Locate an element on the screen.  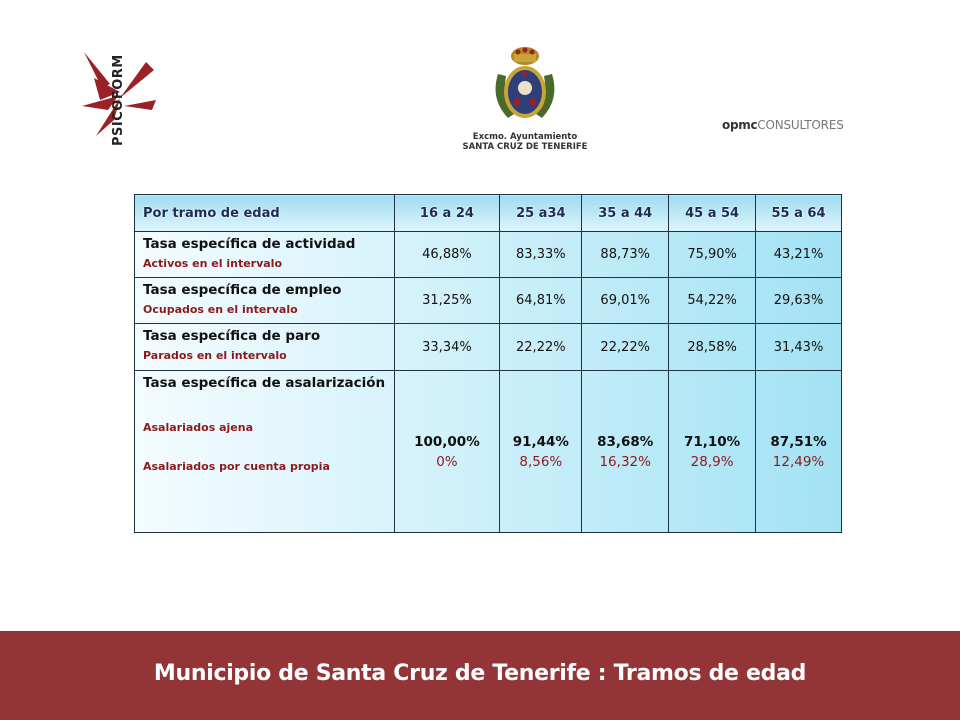
table-cell: 31,43% is located at coordinates (798, 347).